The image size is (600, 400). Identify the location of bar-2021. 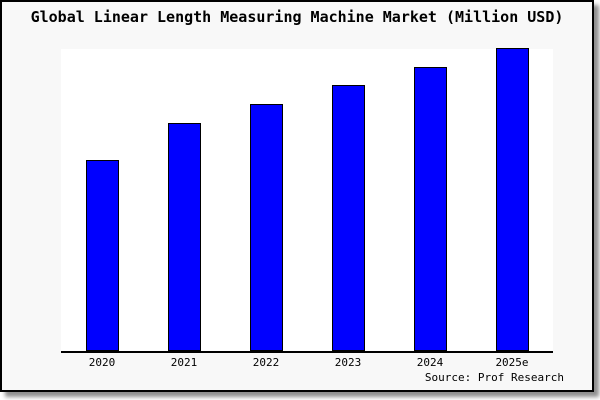
(184, 236).